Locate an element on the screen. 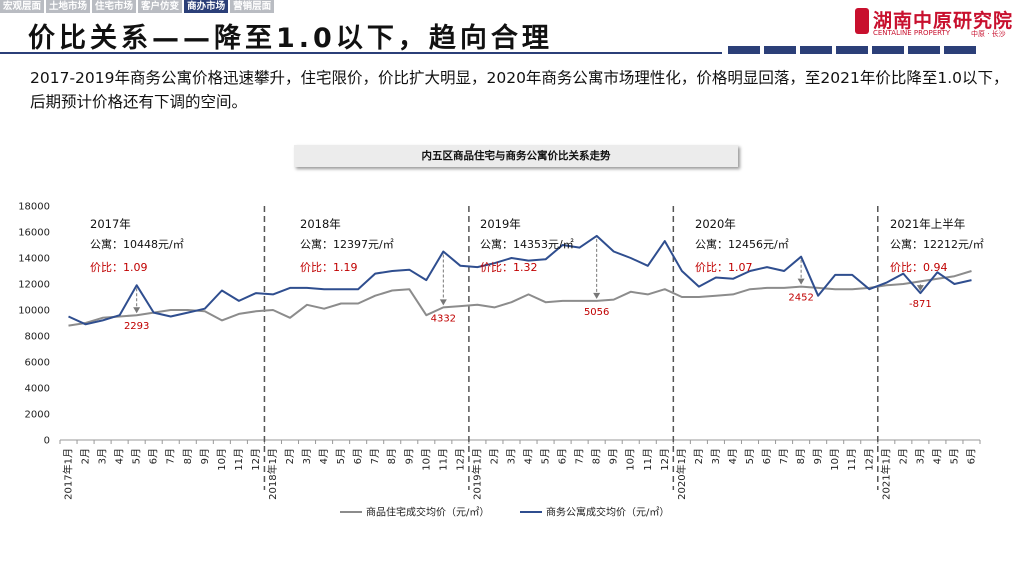  y-tick-label: 14000 is located at coordinates (34, 259).